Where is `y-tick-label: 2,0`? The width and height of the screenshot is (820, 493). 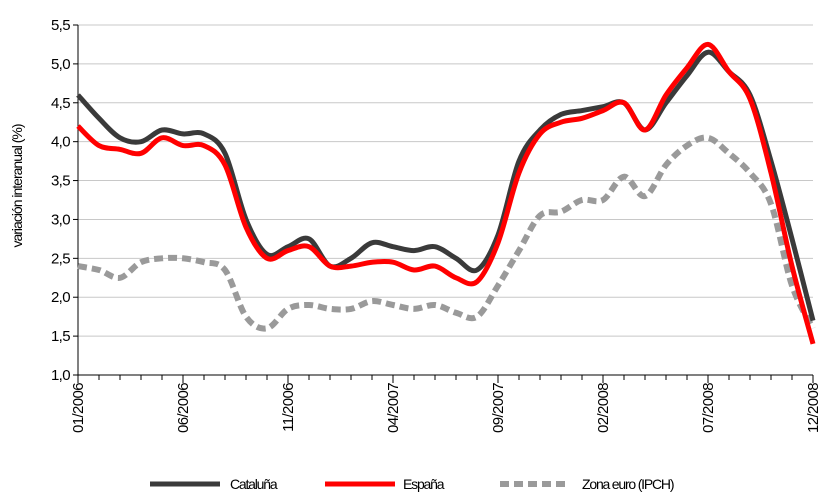 y-tick-label: 2,0 is located at coordinates (60, 297).